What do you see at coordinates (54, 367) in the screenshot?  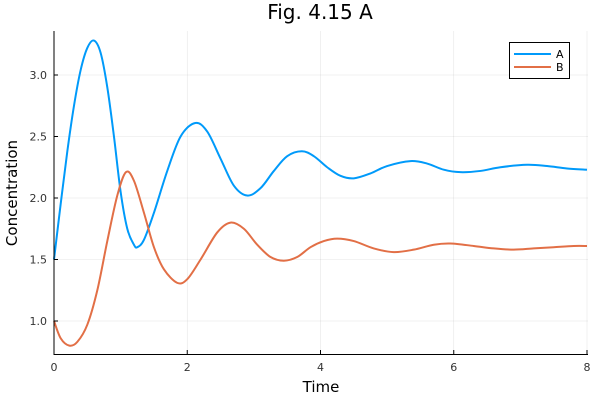 I see `x-tick-label: 0` at bounding box center [54, 367].